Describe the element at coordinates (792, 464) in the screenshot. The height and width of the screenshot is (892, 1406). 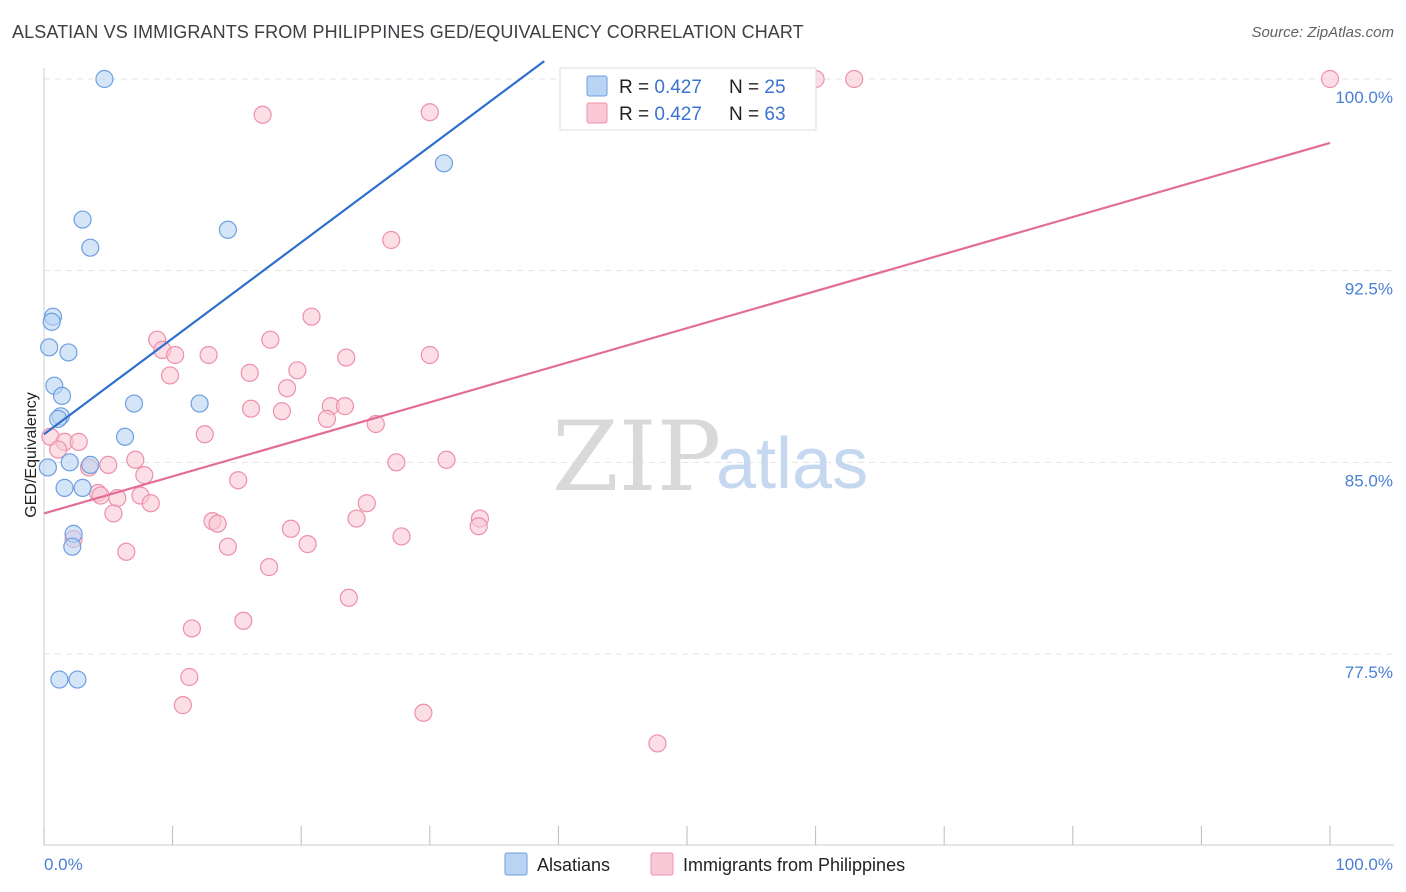
I see `watermark-atlas: atlas` at that location.